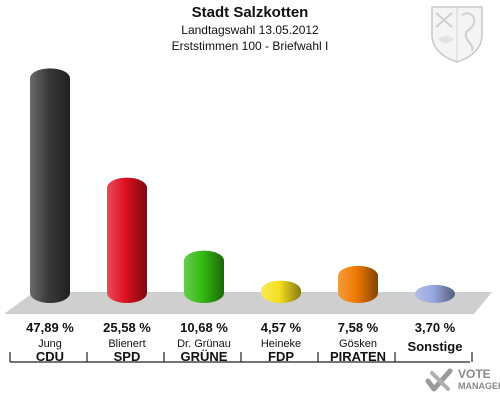 The image size is (500, 400). Describe the element at coordinates (281, 327) in the screenshot. I see `value-label-fdp: 4,57 %` at that location.